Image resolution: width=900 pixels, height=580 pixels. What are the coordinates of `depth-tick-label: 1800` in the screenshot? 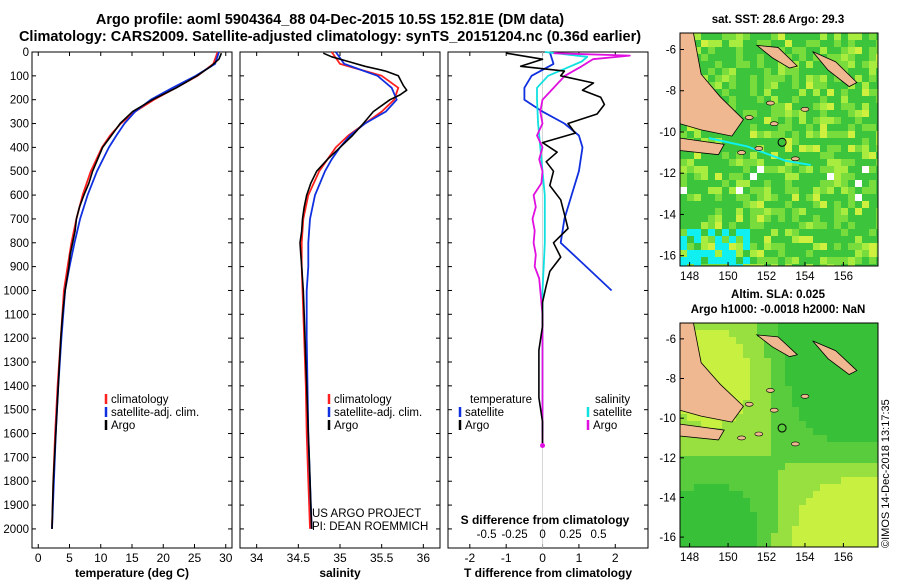 It's located at (16, 482).